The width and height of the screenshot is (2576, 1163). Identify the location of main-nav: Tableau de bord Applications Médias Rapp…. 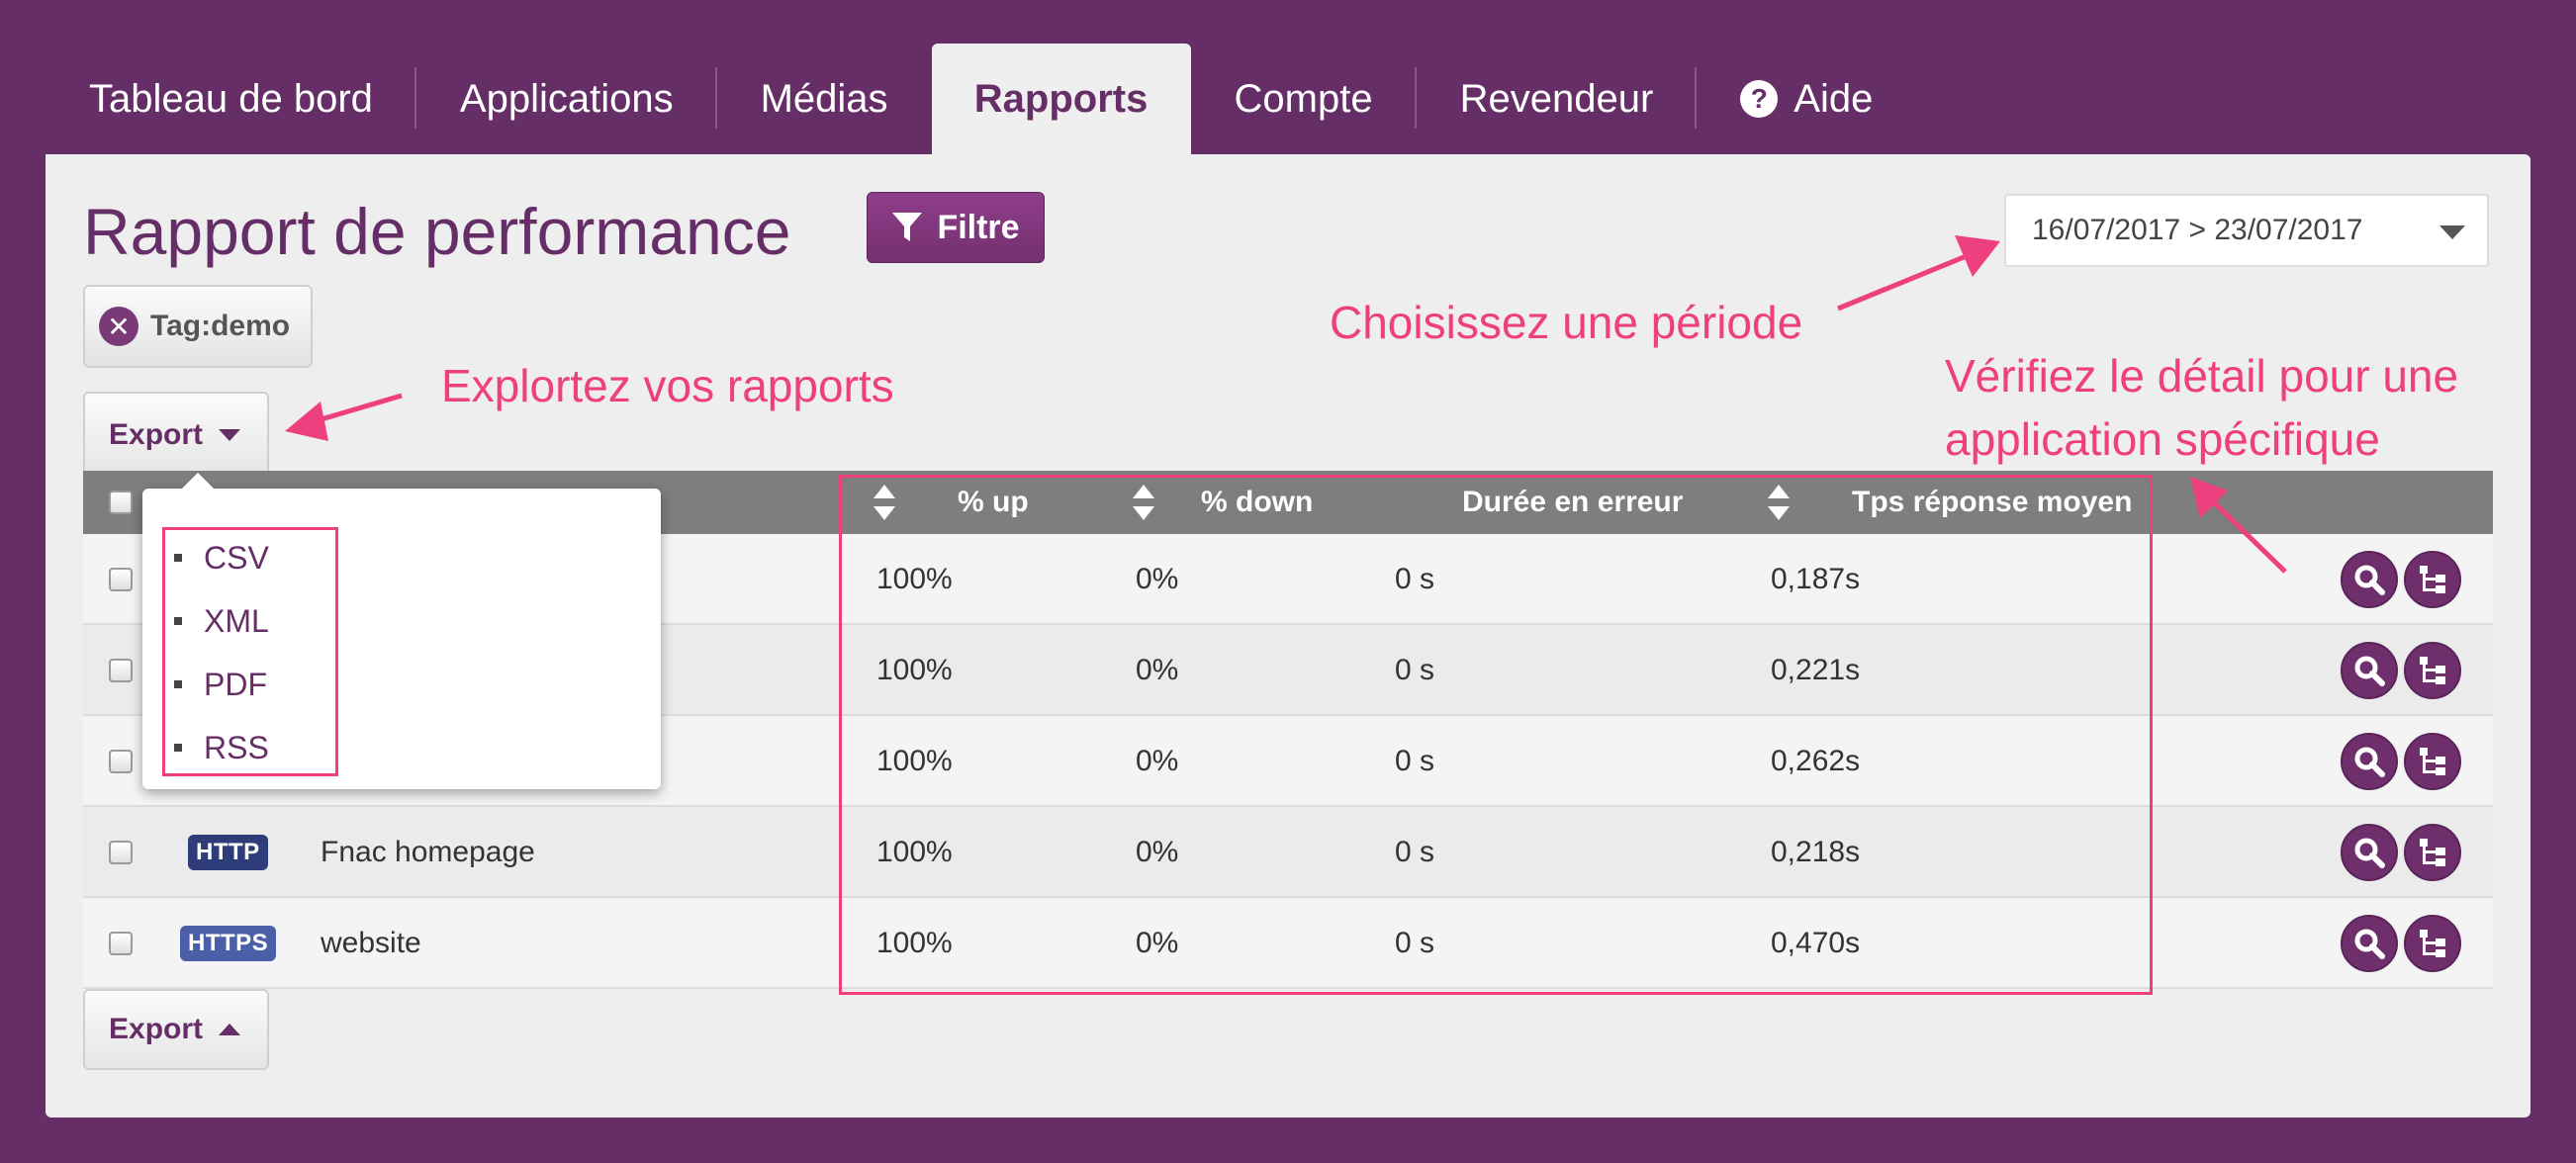
(988, 99).